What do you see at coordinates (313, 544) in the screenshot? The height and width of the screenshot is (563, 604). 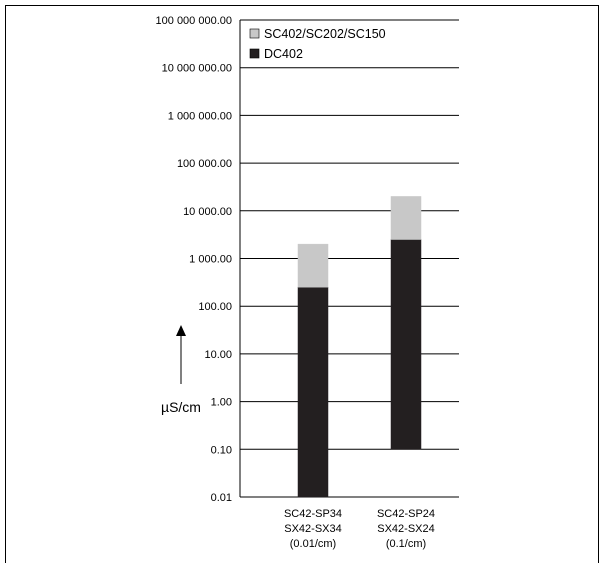 I see `x-category-label: (0.01/cm)` at bounding box center [313, 544].